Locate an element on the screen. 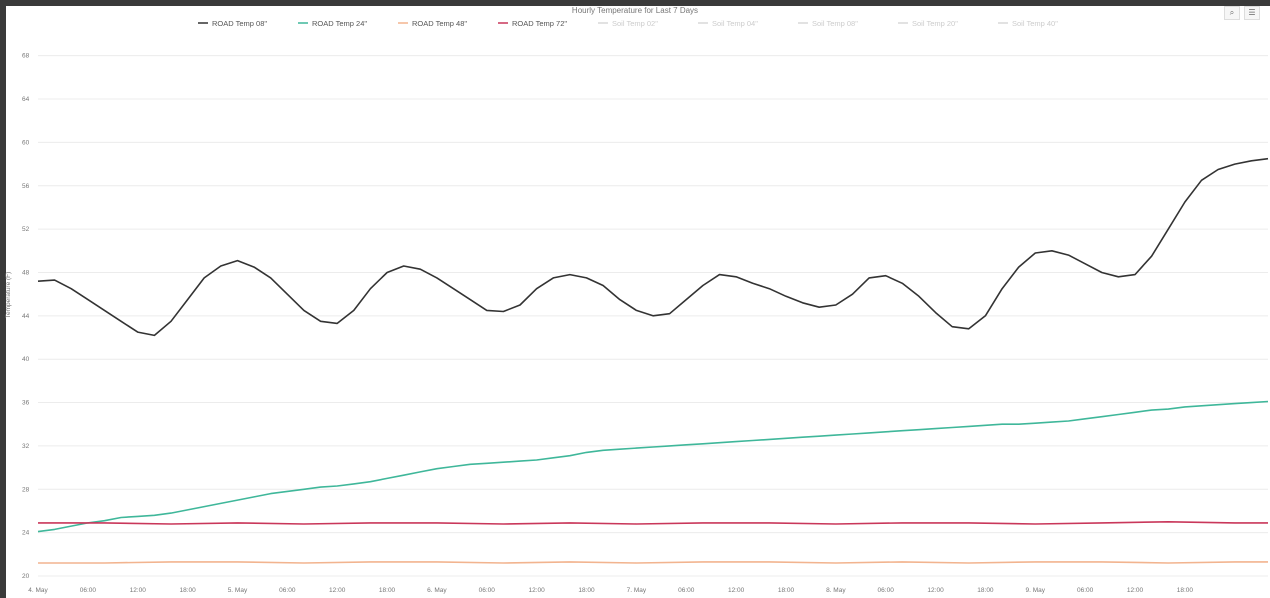 The width and height of the screenshot is (1270, 598). window-left-border is located at coordinates (3, 299).